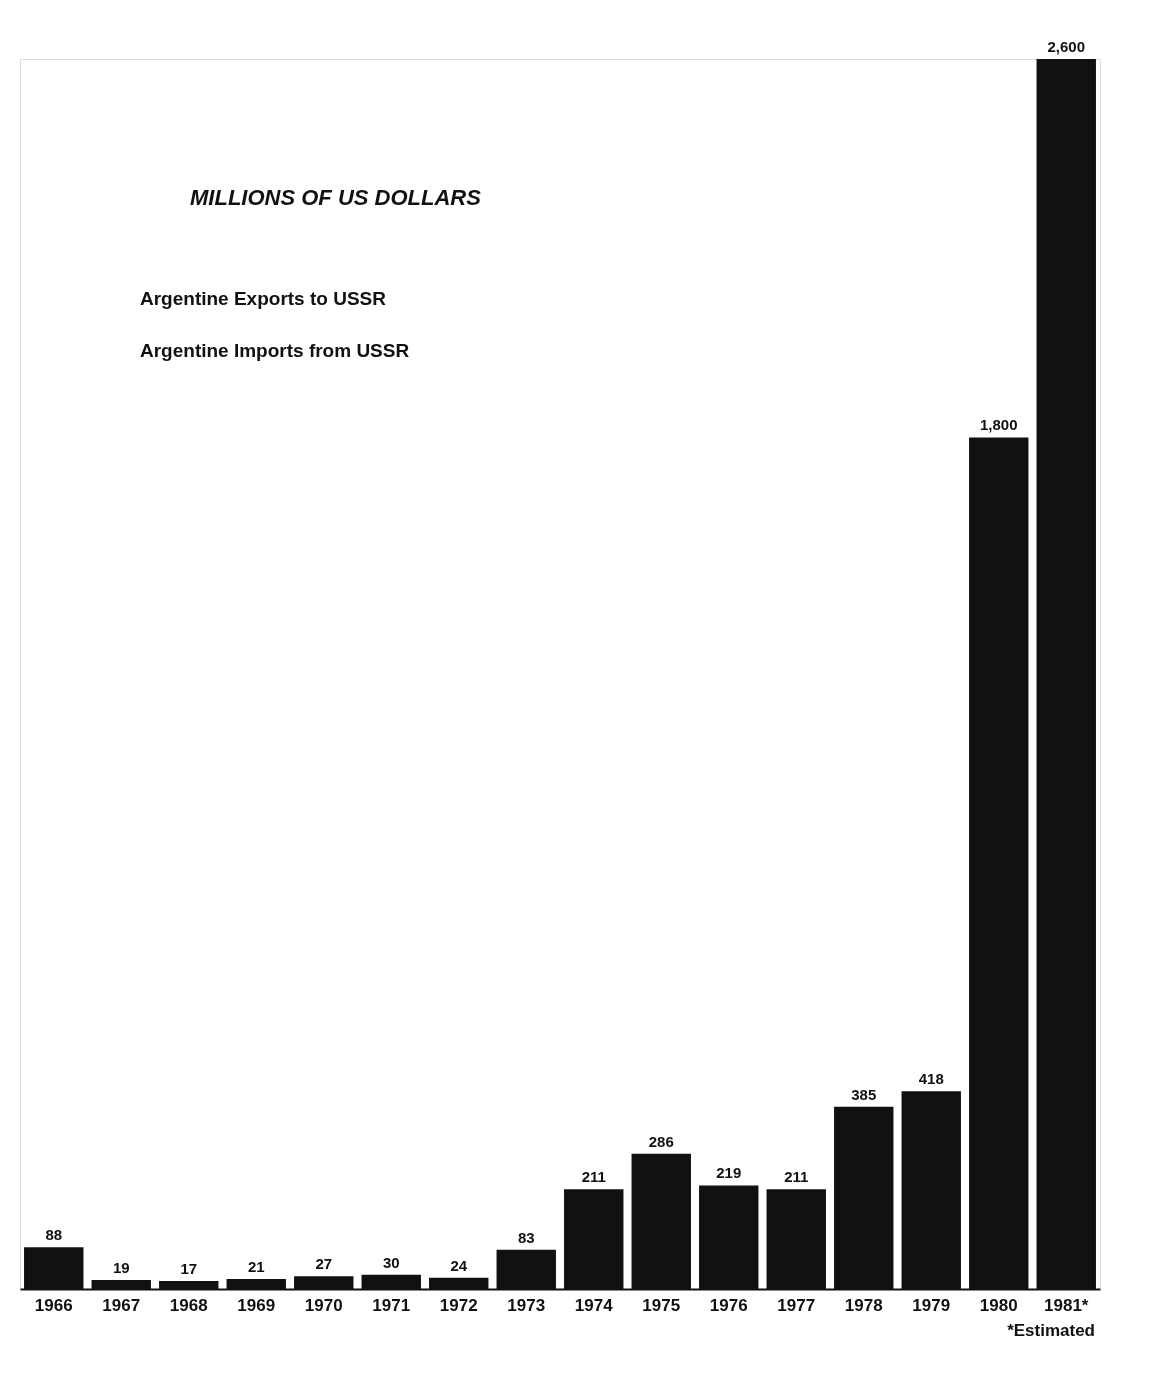 The height and width of the screenshot is (1396, 1162). What do you see at coordinates (729, 1173) in the screenshot?
I see `data-label: 219` at bounding box center [729, 1173].